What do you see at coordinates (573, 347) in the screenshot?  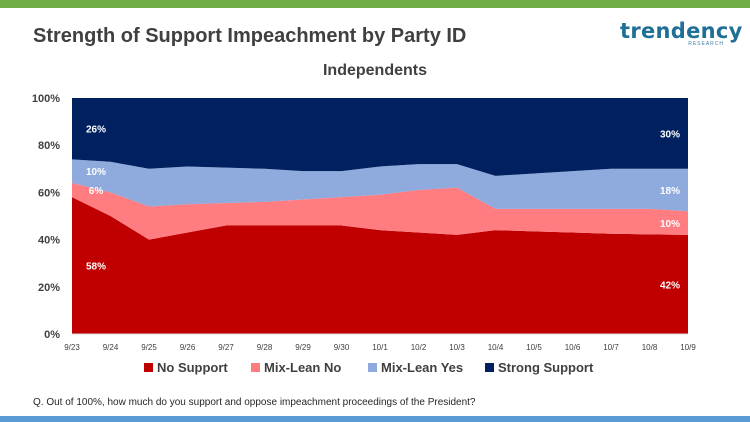 I see `x-tick-label: 10/6` at bounding box center [573, 347].